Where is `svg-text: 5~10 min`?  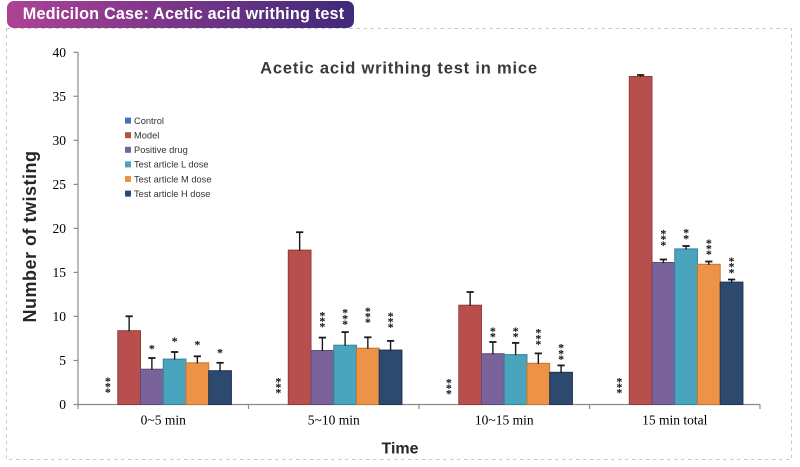 svg-text: 5~10 min is located at coordinates (334, 420).